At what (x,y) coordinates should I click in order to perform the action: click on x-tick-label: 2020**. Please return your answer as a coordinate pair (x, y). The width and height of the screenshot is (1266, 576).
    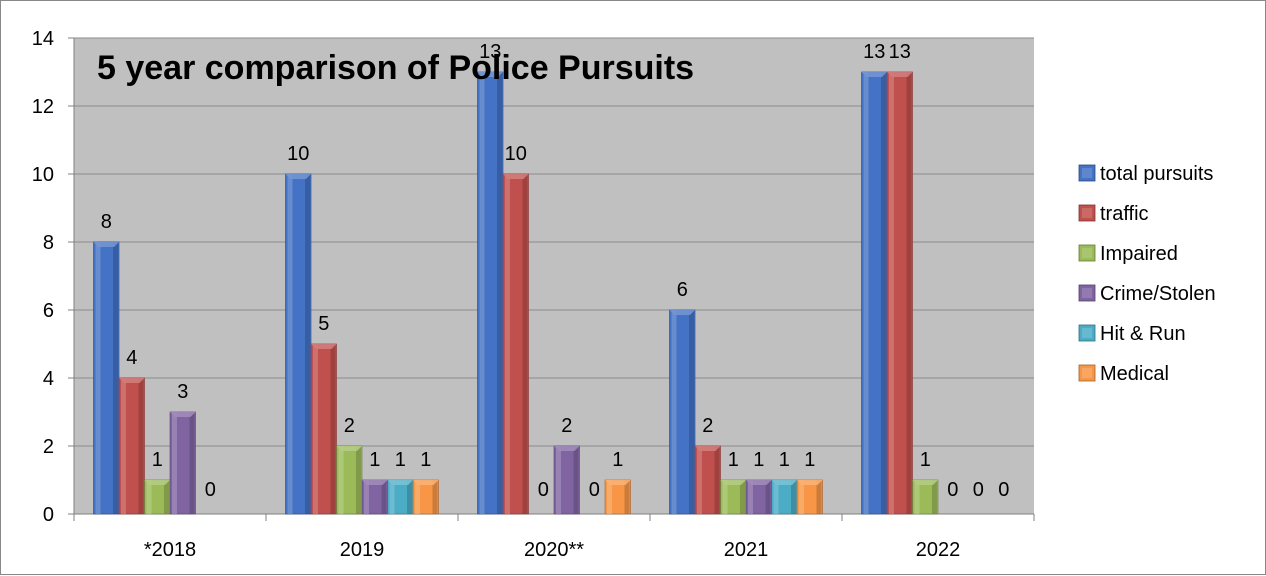
    Looking at the image, I should click on (554, 550).